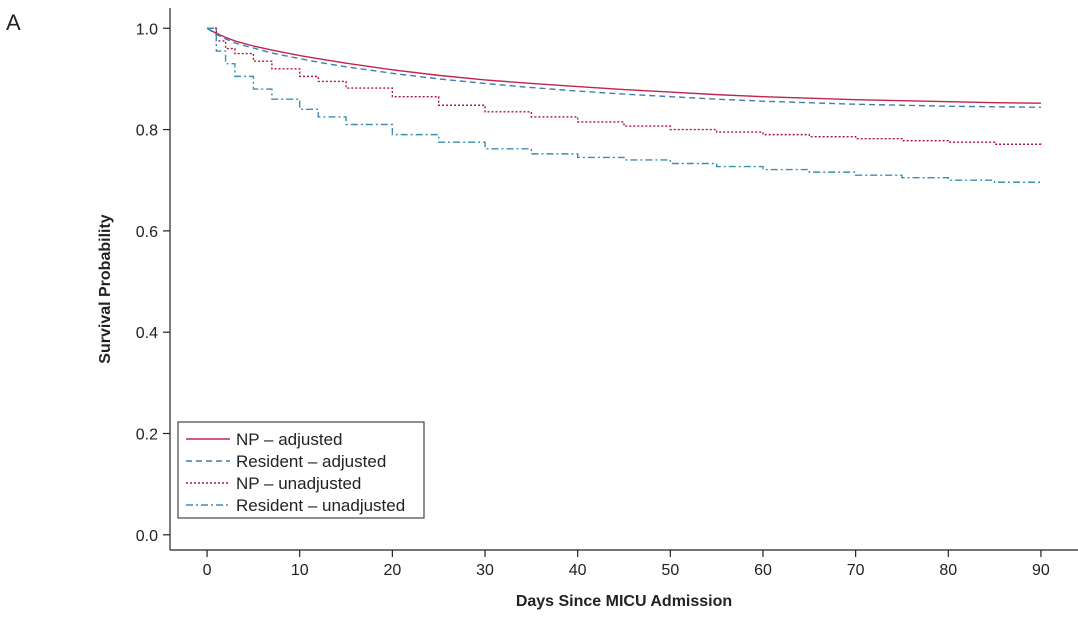 The height and width of the screenshot is (617, 1078). What do you see at coordinates (578, 570) in the screenshot?
I see `x-tick-label: 40` at bounding box center [578, 570].